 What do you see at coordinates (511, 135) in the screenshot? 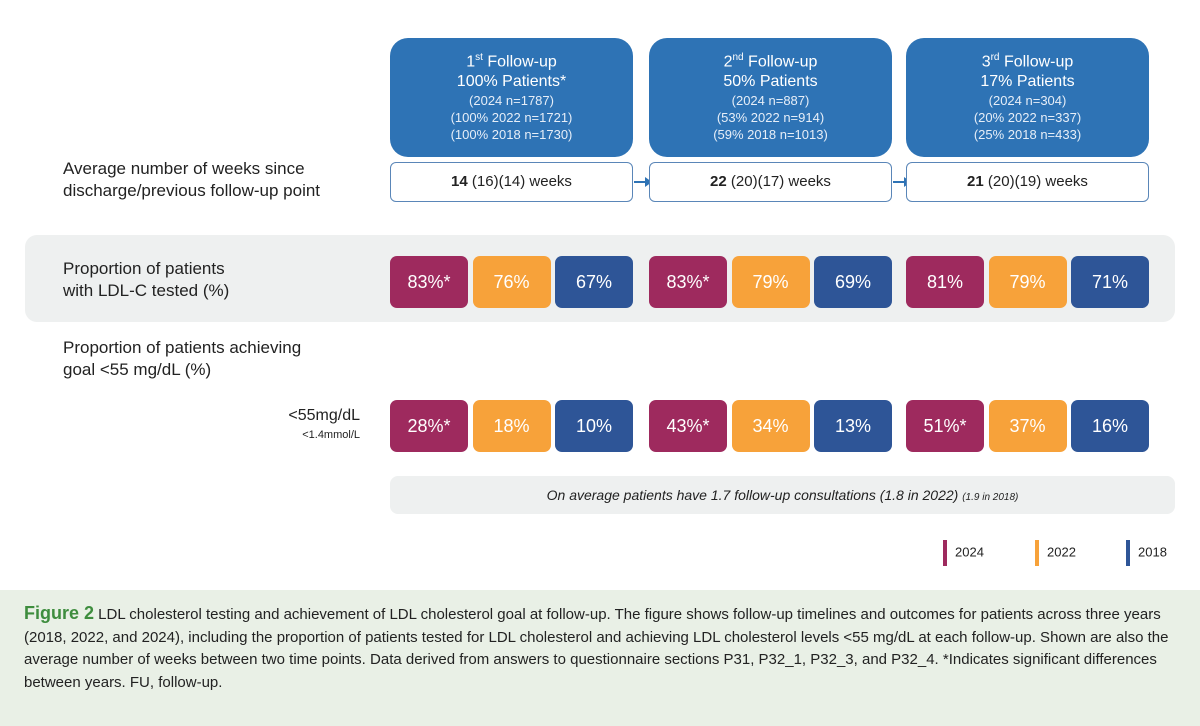
I see `followup-n2018: (100% 2018 n=1730)` at bounding box center [511, 135].